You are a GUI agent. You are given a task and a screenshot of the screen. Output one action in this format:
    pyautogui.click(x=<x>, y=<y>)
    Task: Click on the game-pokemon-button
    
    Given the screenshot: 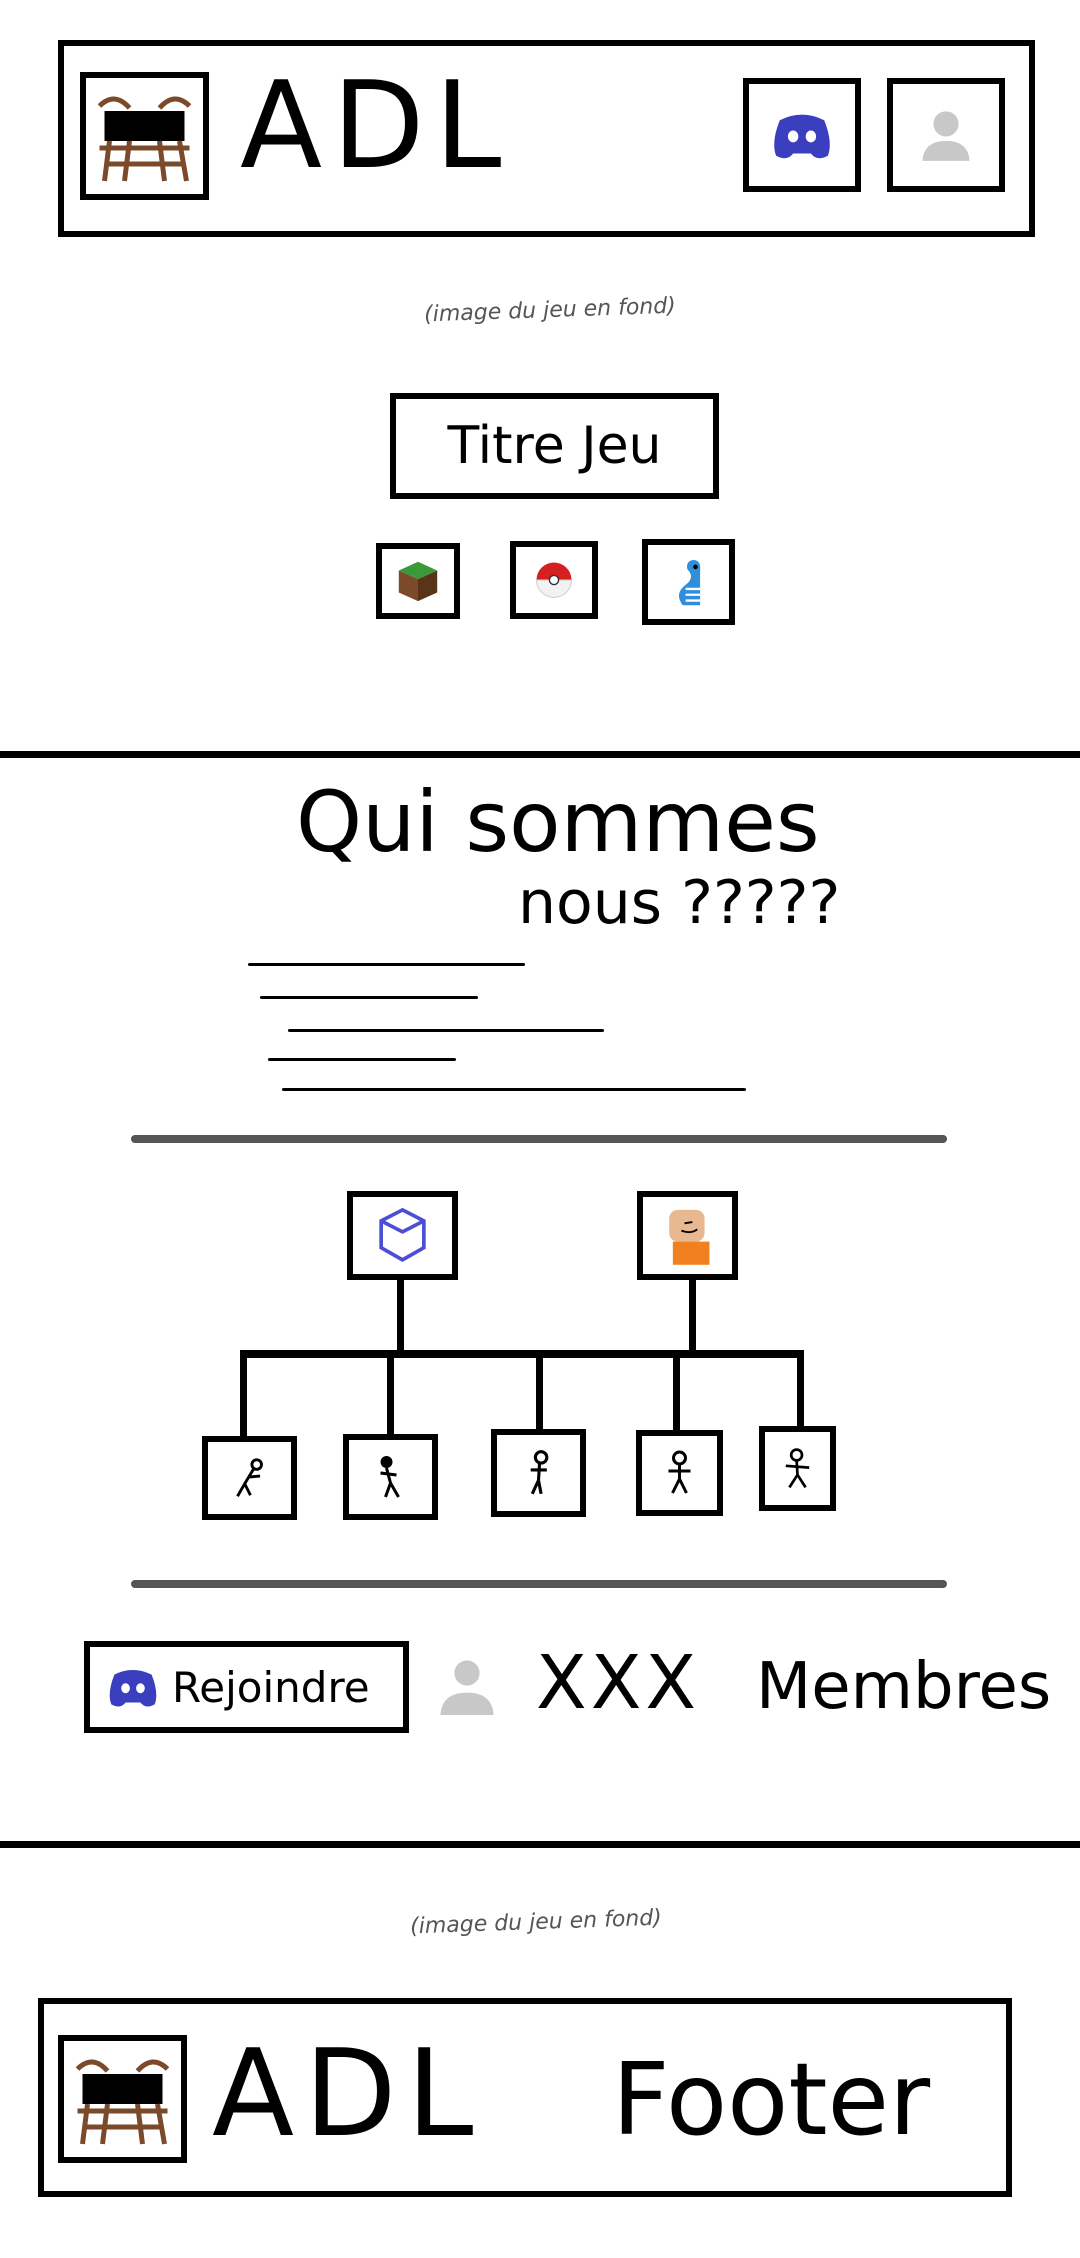 What is the action you would take?
    pyautogui.click(x=554, y=580)
    